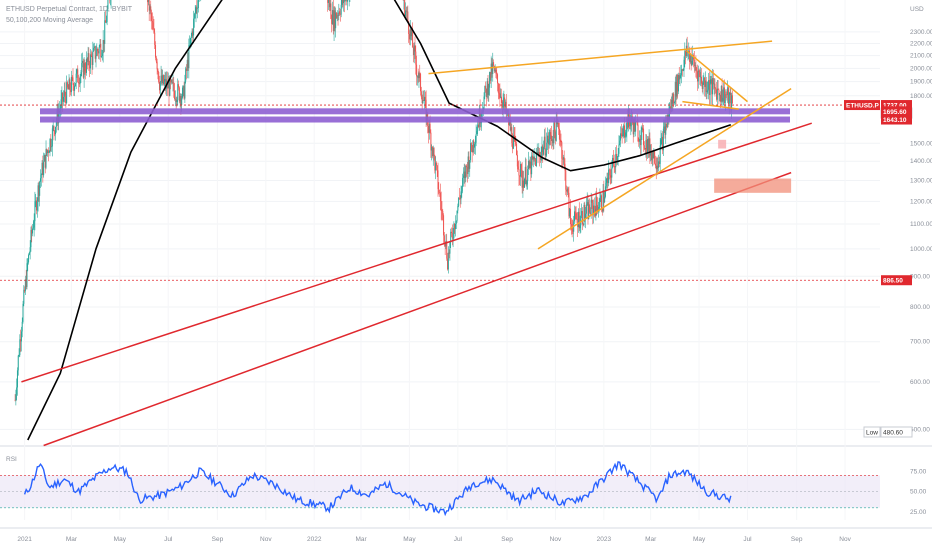 This screenshot has width=932, height=550. I want to click on rsi-line-path, so click(377, 489).